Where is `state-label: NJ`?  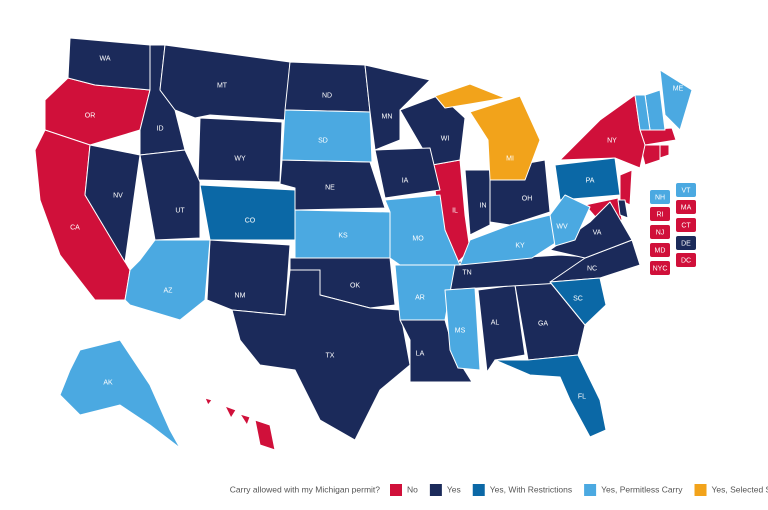
state-label: NJ is located at coordinates (660, 232).